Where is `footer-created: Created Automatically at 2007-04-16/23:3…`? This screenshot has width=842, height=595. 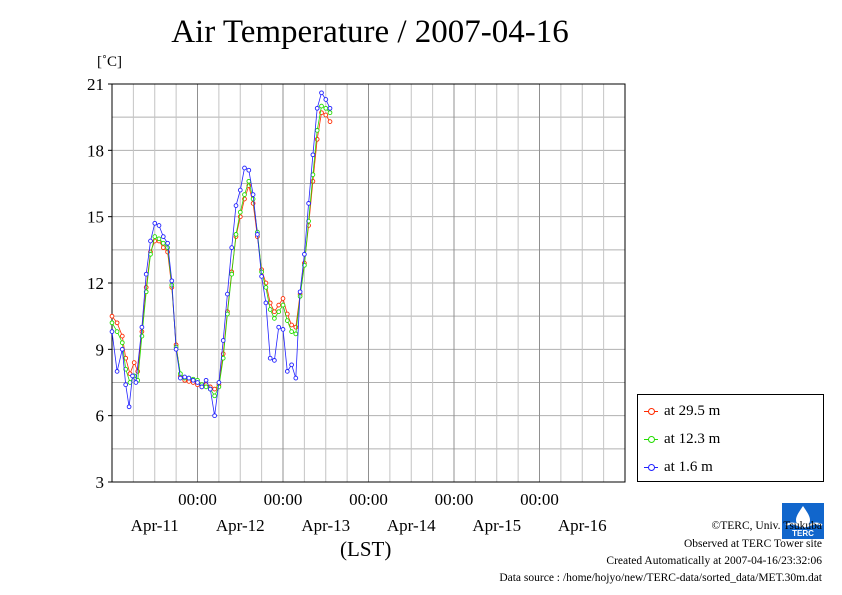 footer-created: Created Automatically at 2007-04-16/23:3… is located at coordinates (714, 561).